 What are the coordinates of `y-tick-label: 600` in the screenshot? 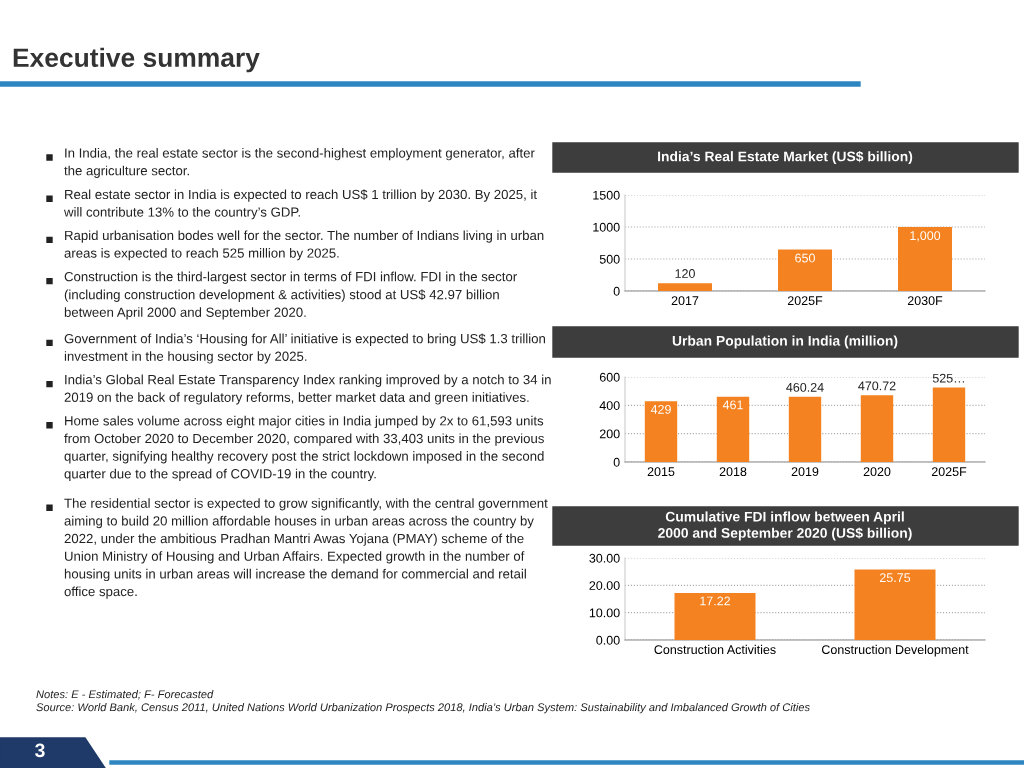 It's located at (609, 377).